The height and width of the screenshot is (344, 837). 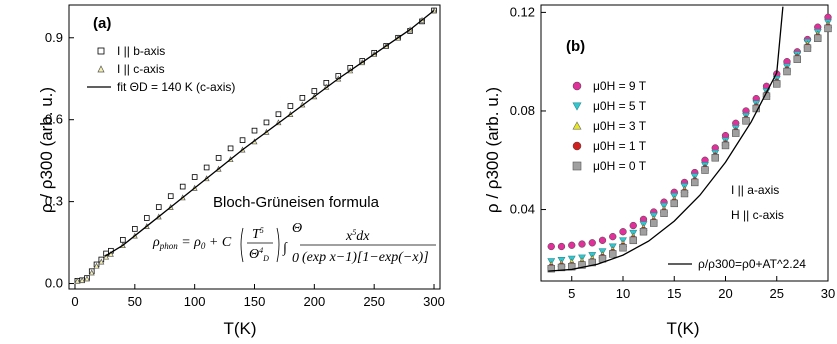 I want to click on x-tick-label: 50, so click(x=135, y=301).